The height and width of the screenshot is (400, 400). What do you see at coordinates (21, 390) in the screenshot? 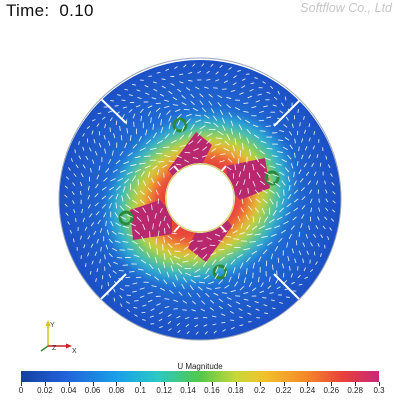
I see `colorbar-tick-label: 0` at bounding box center [21, 390].